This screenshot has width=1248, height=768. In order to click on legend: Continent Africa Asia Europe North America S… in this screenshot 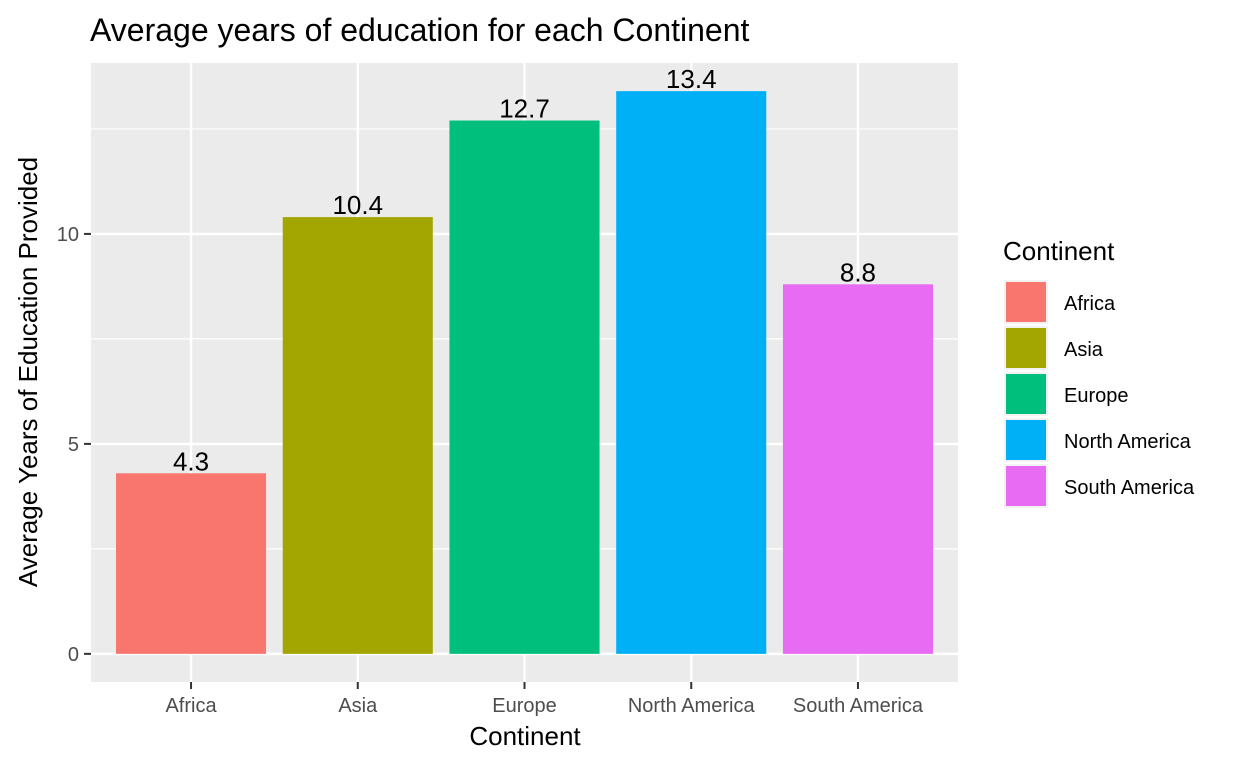, I will do `click(1099, 372)`.